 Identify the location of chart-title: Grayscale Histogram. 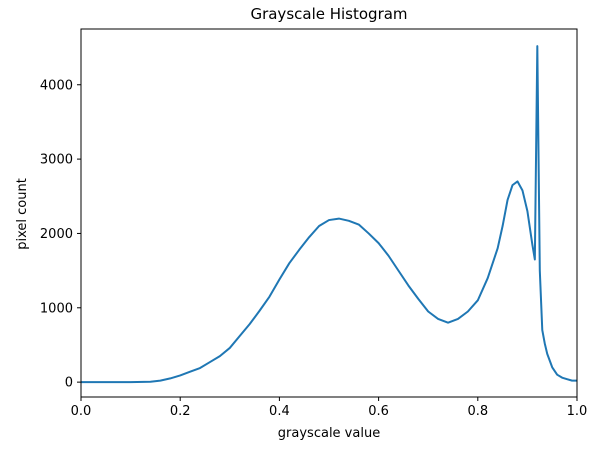
(328, 14).